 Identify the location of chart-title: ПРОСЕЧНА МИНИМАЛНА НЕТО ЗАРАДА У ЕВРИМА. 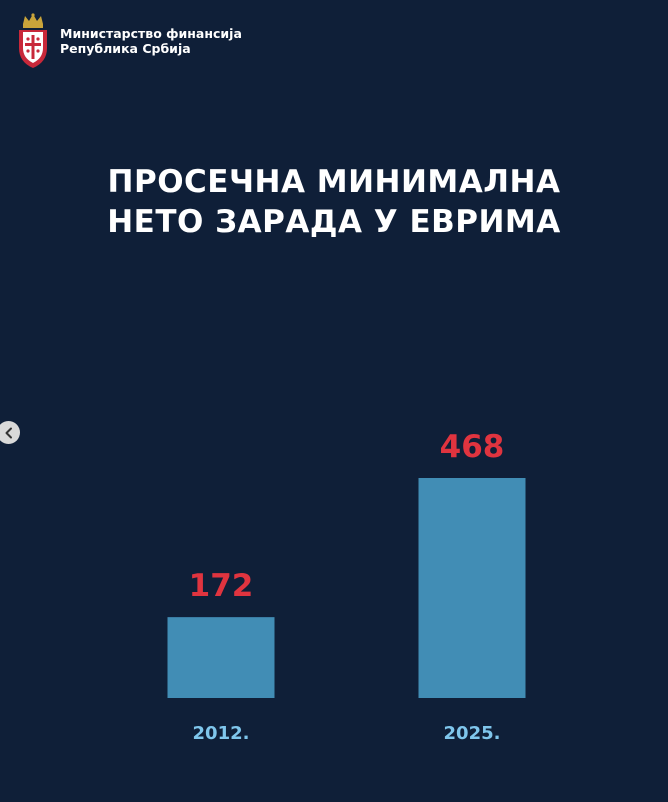
(334, 202).